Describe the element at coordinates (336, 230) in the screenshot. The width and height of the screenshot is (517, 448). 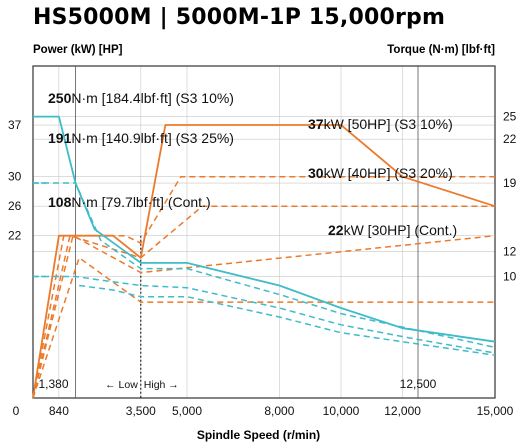
I see `annotation-value: 22` at that location.